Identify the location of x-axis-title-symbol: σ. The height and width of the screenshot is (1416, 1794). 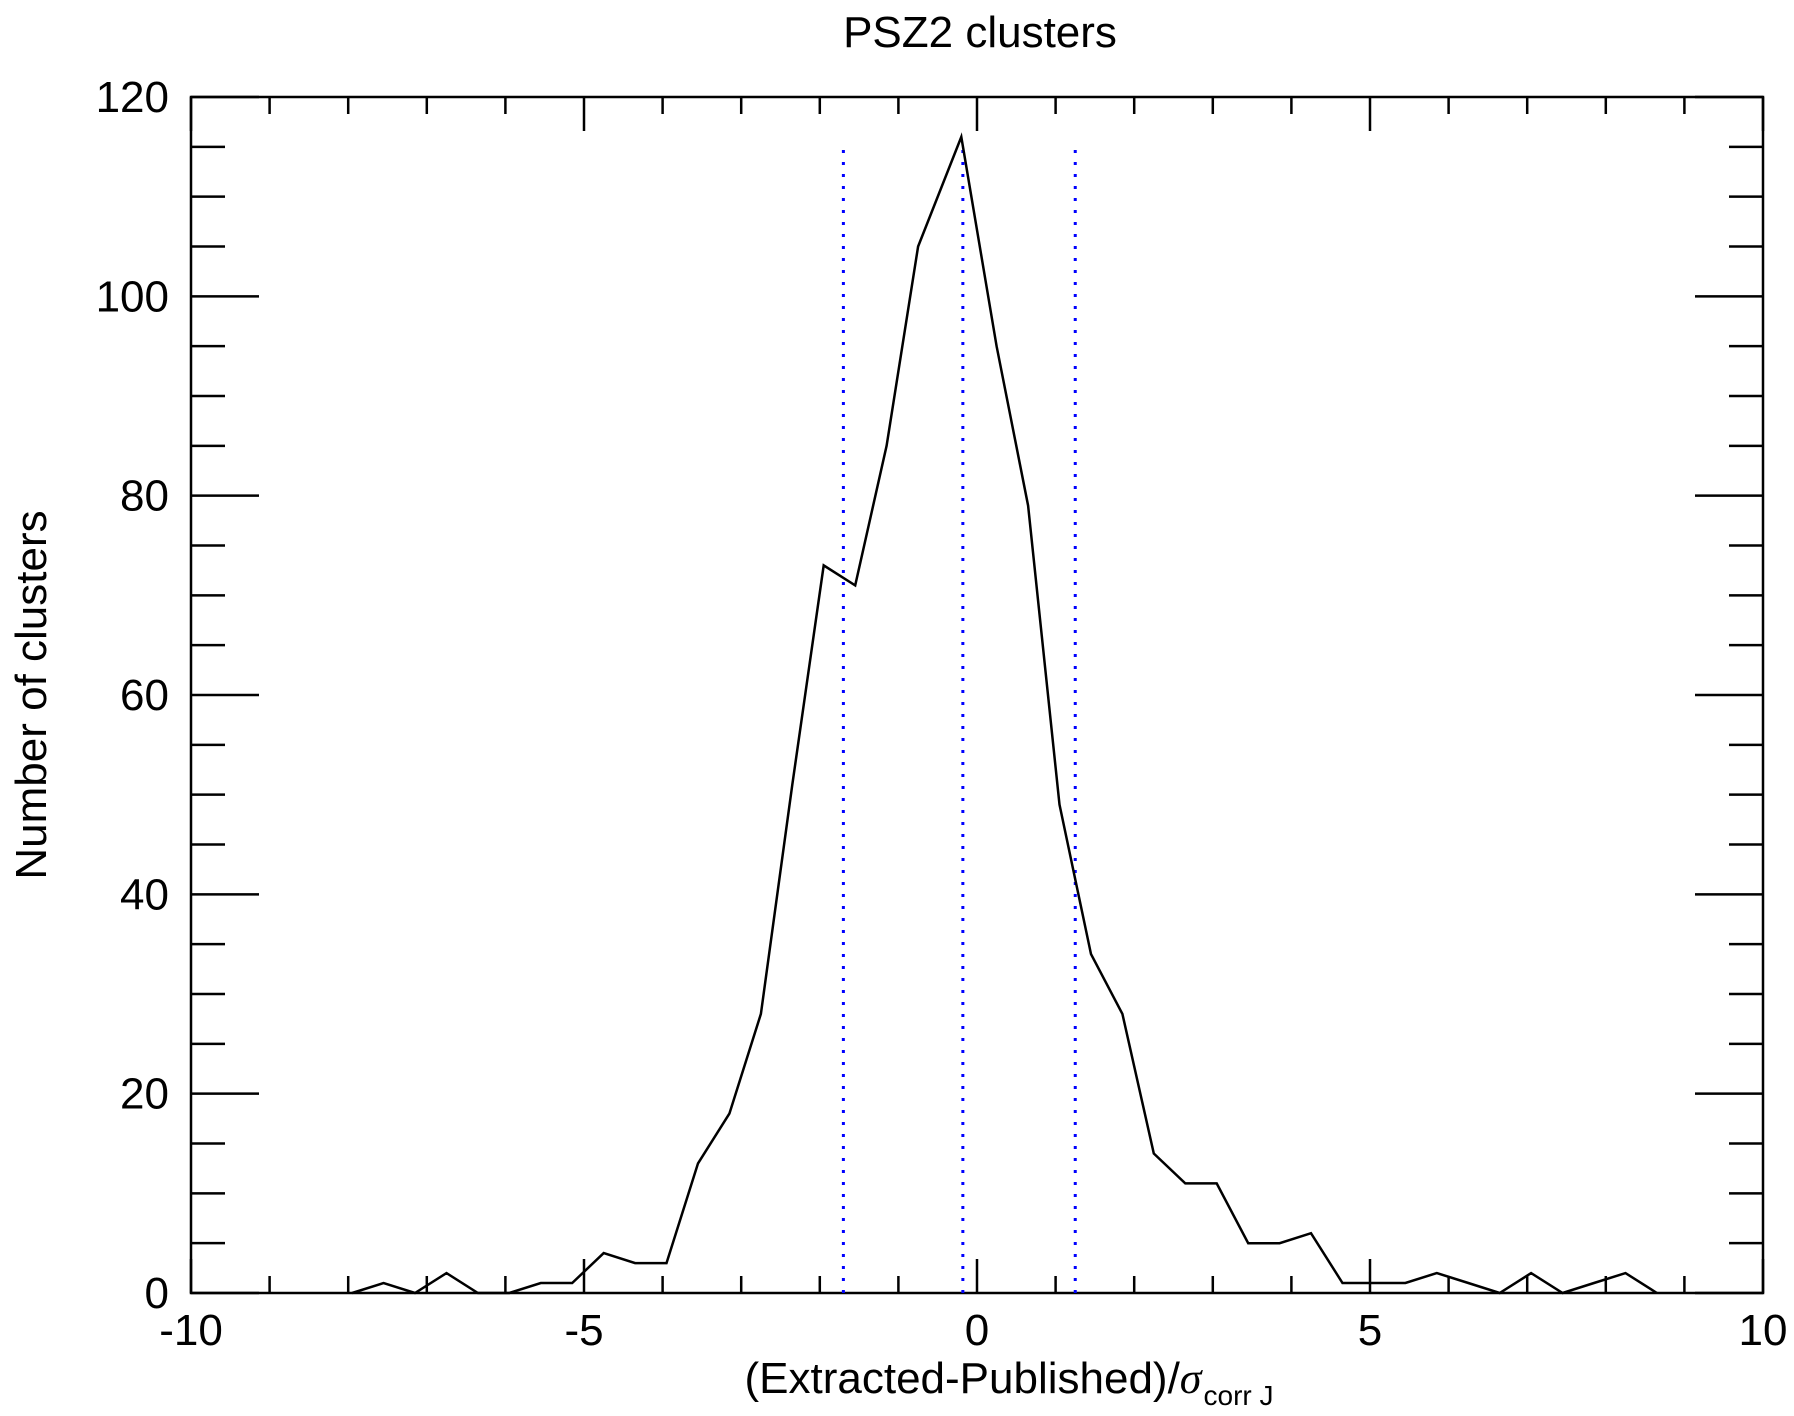
(1192, 1378).